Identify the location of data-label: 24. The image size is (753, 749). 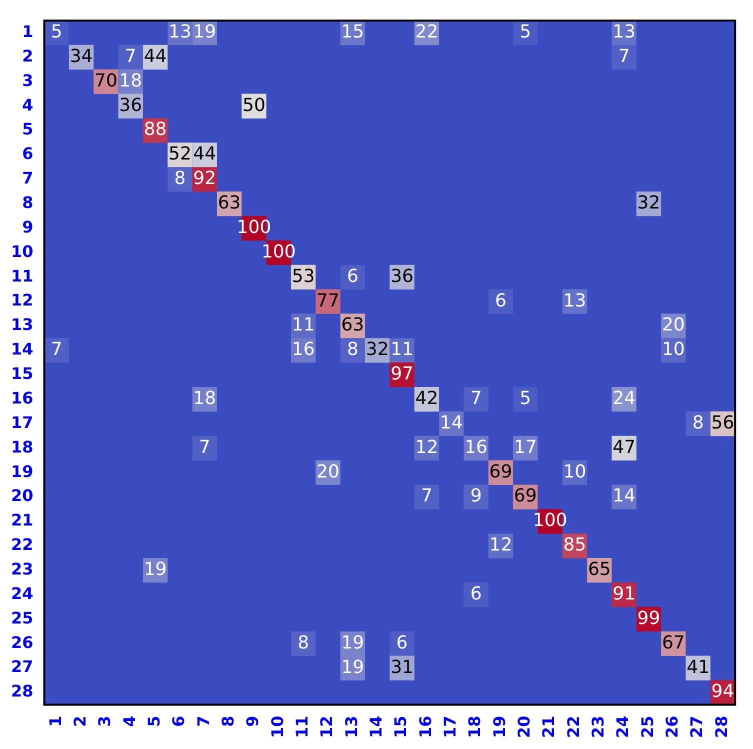
(624, 398).